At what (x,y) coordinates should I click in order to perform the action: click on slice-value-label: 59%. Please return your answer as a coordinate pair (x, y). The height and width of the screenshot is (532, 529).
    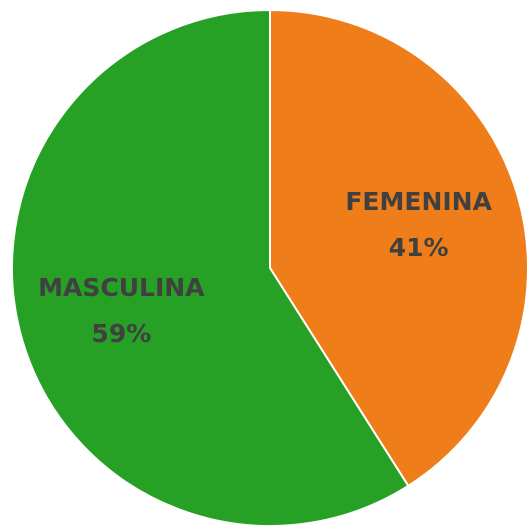
    Looking at the image, I should click on (121, 333).